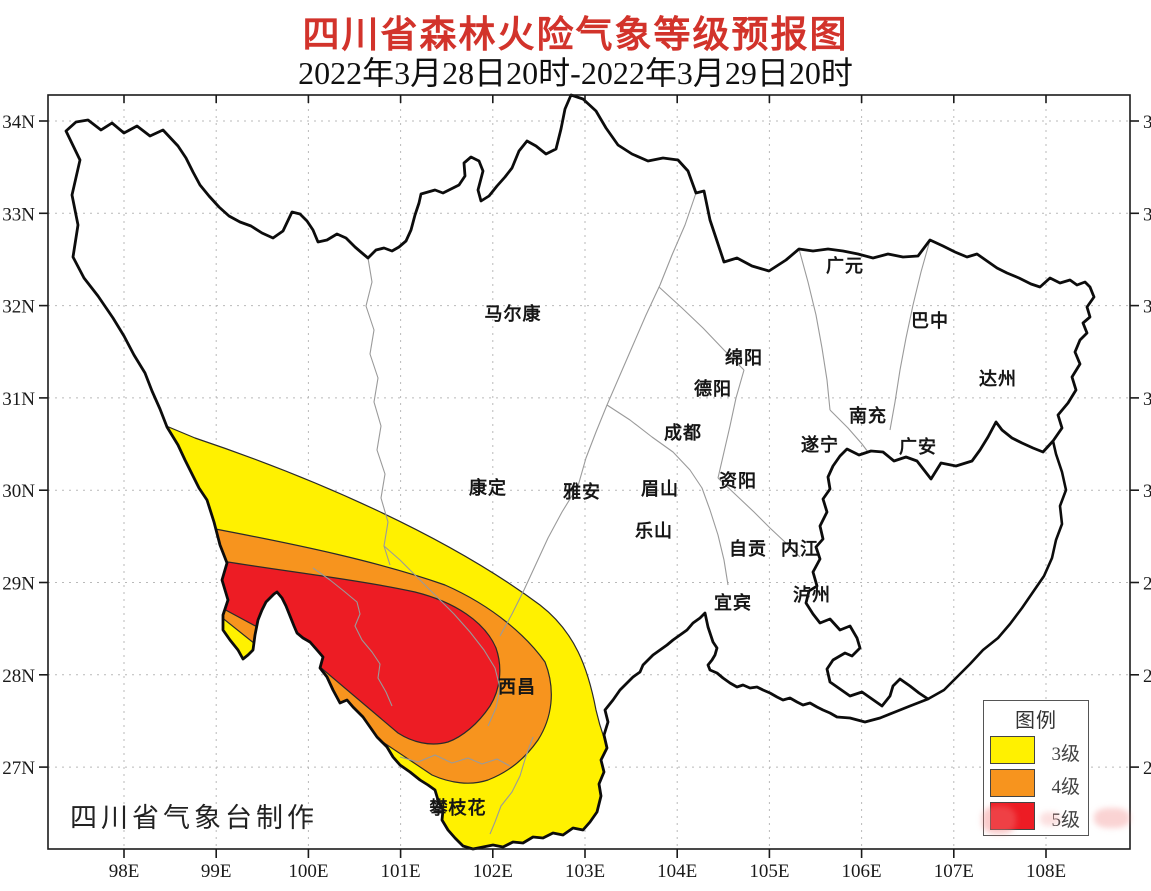  Describe the element at coordinates (216, 871) in the screenshot. I see `lon-tick-label: 99E` at that location.